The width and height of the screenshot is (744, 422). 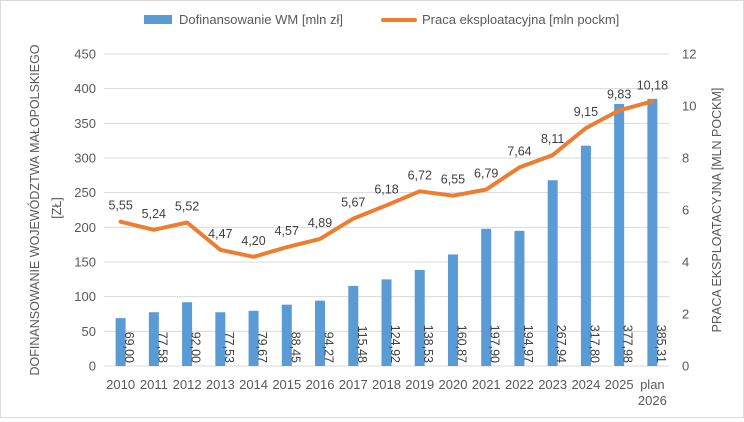 I want to click on category-label: 2016, so click(x=320, y=384).